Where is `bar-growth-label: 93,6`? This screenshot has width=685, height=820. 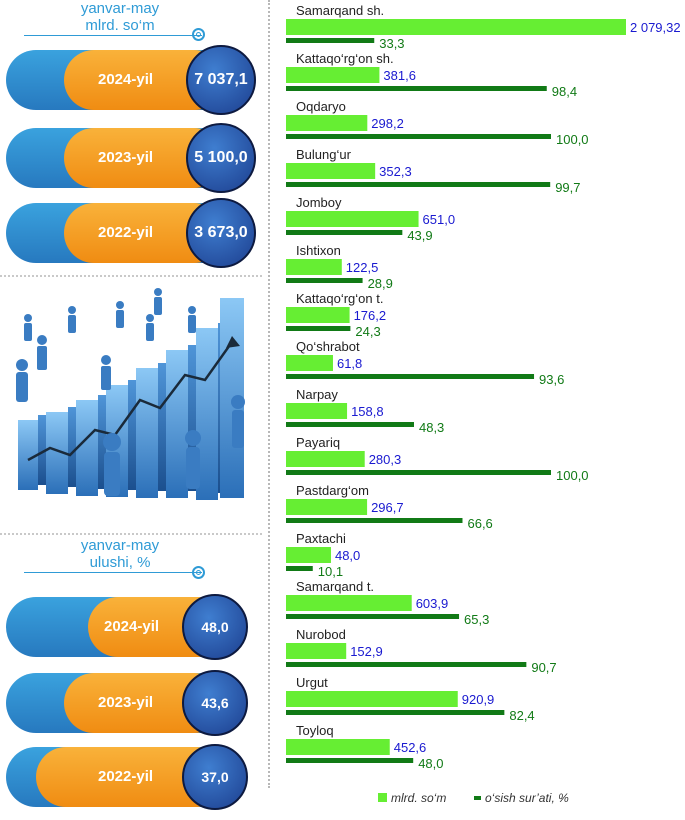
bar-growth-label: 93,6 is located at coordinates (551, 379).